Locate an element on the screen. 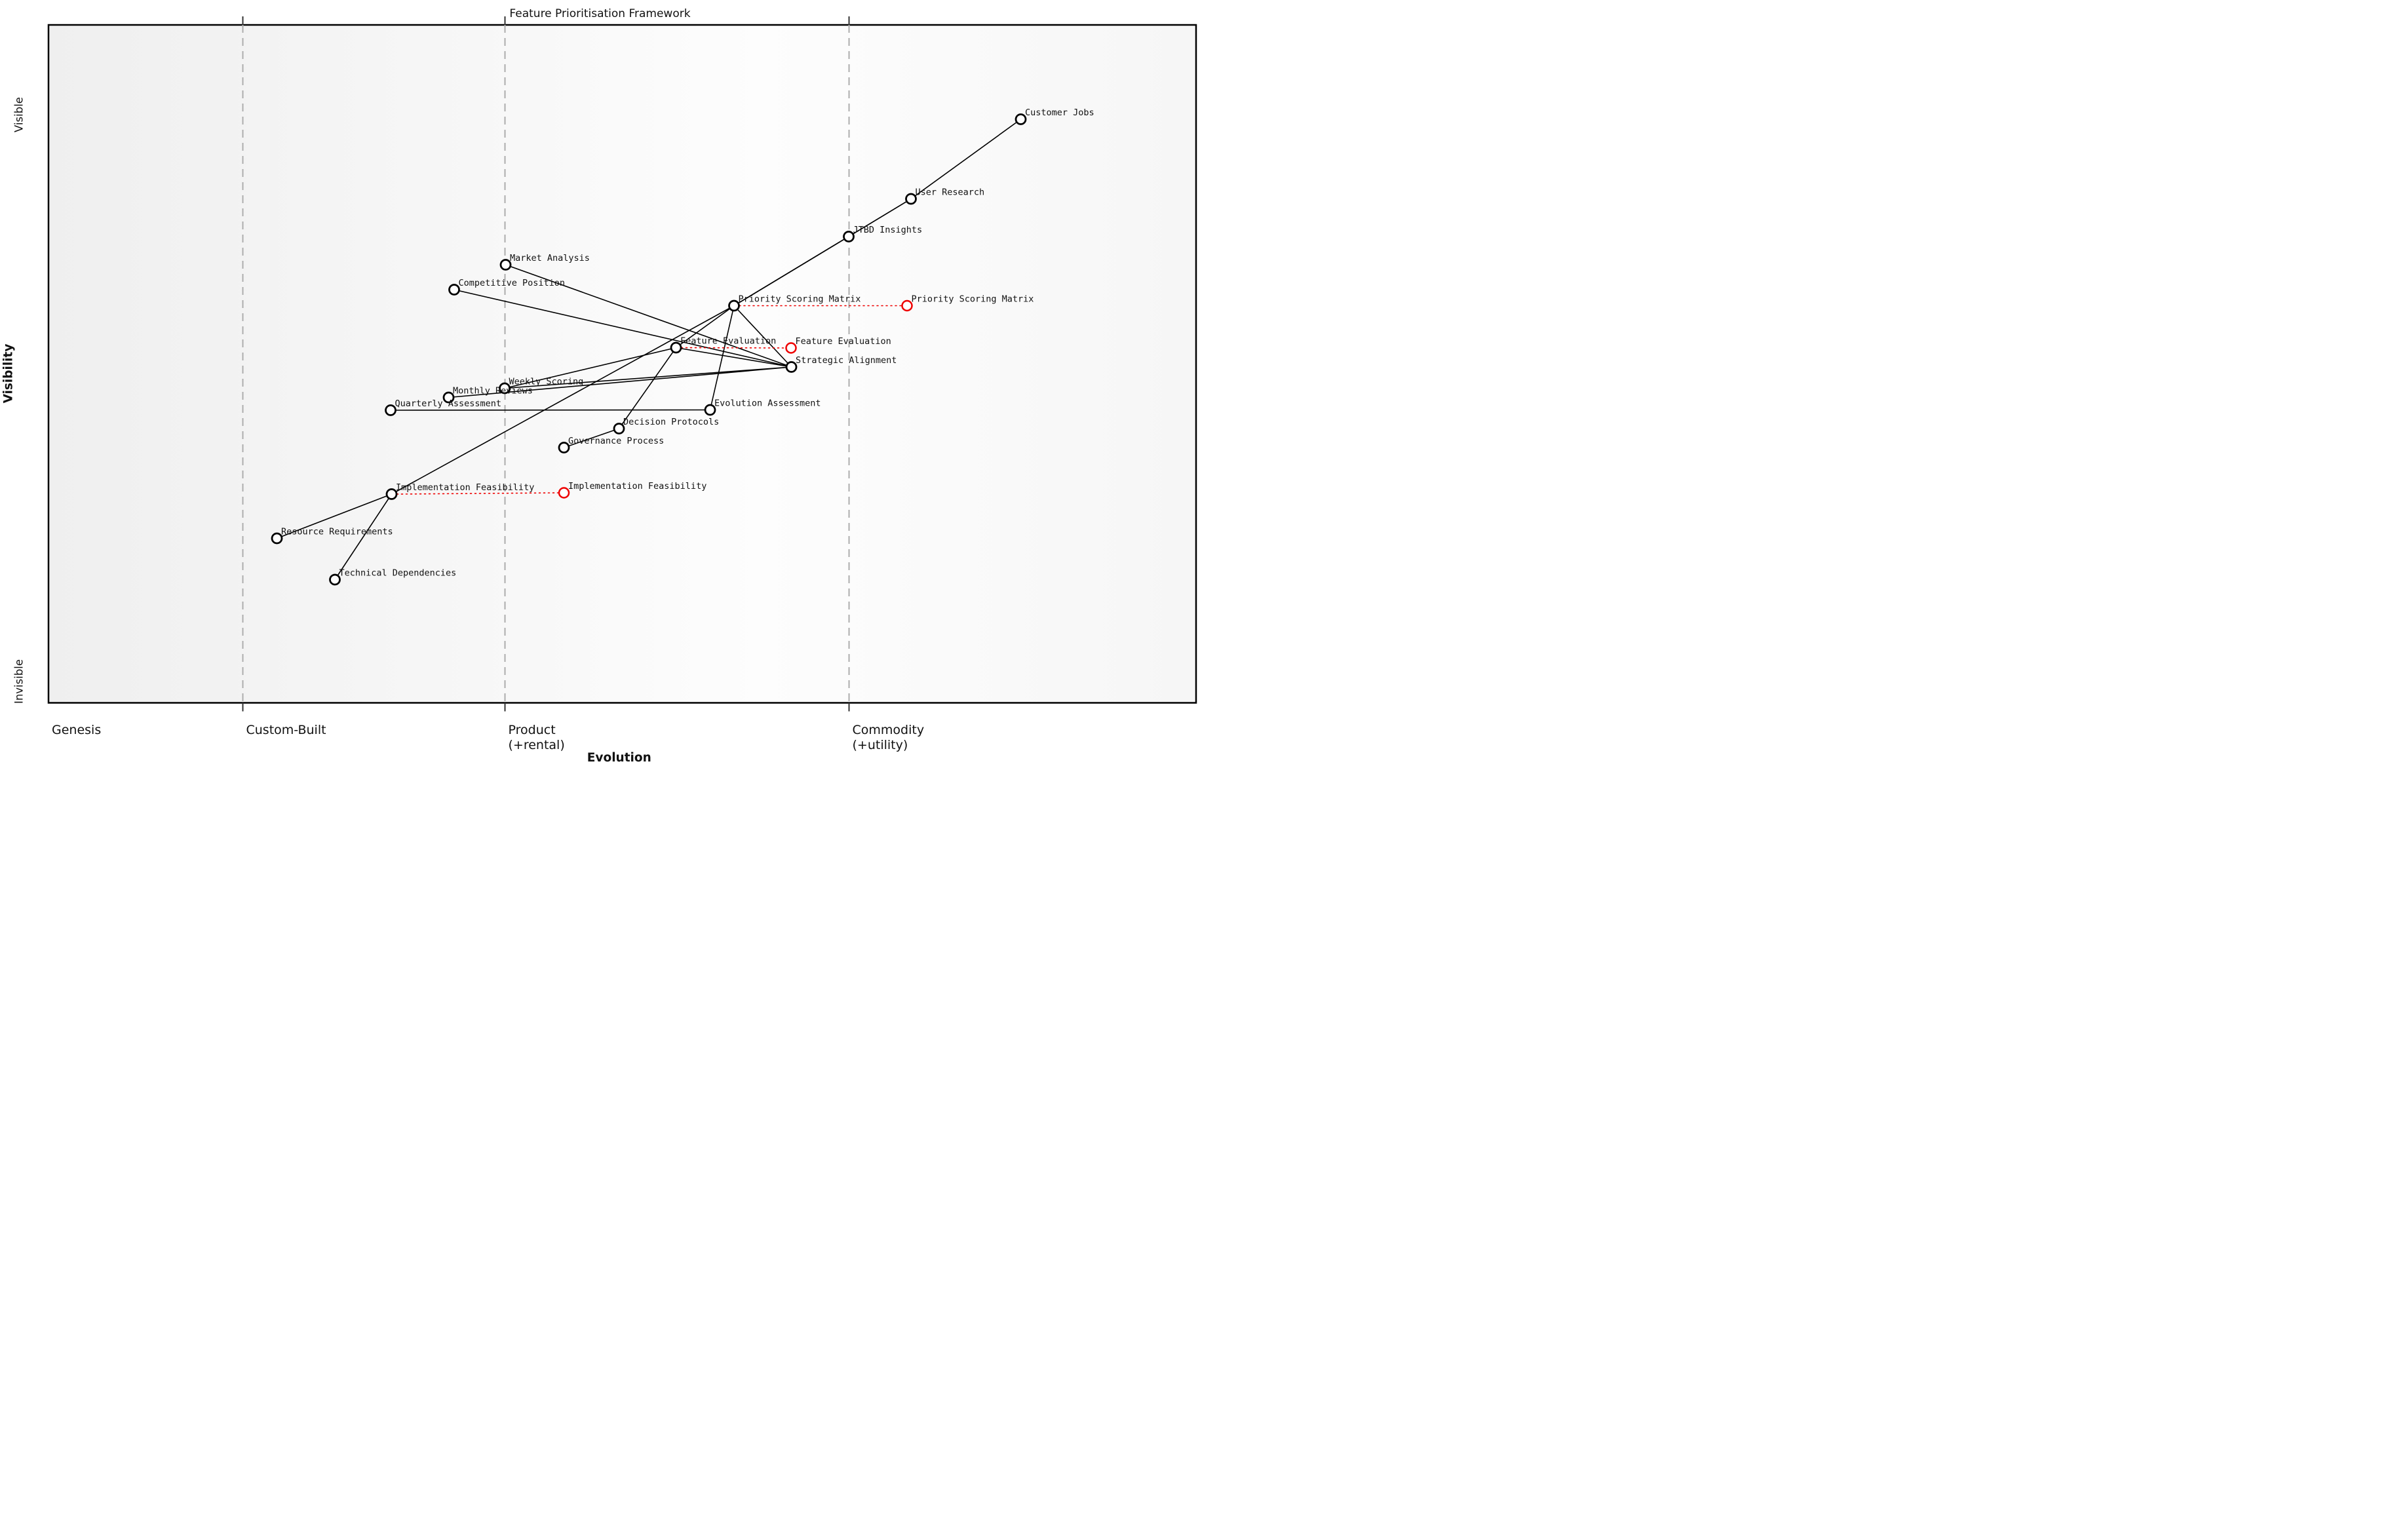 The width and height of the screenshot is (2400, 1540). edge-implementation-feasibility--resource-requirements is located at coordinates (334, 516).